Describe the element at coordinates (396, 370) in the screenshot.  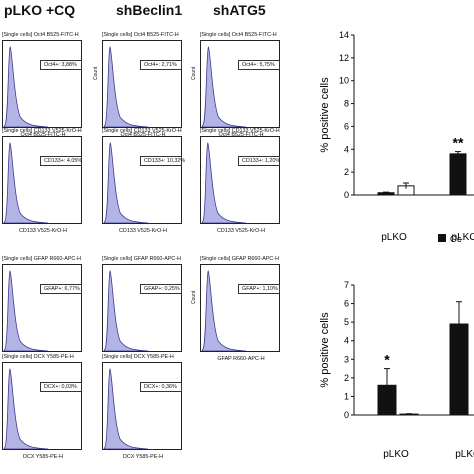
I see `bar-chart-bottom: 0 1 2 3 4 5 6 7 % positive cells pLKO pLKO *` at that location.